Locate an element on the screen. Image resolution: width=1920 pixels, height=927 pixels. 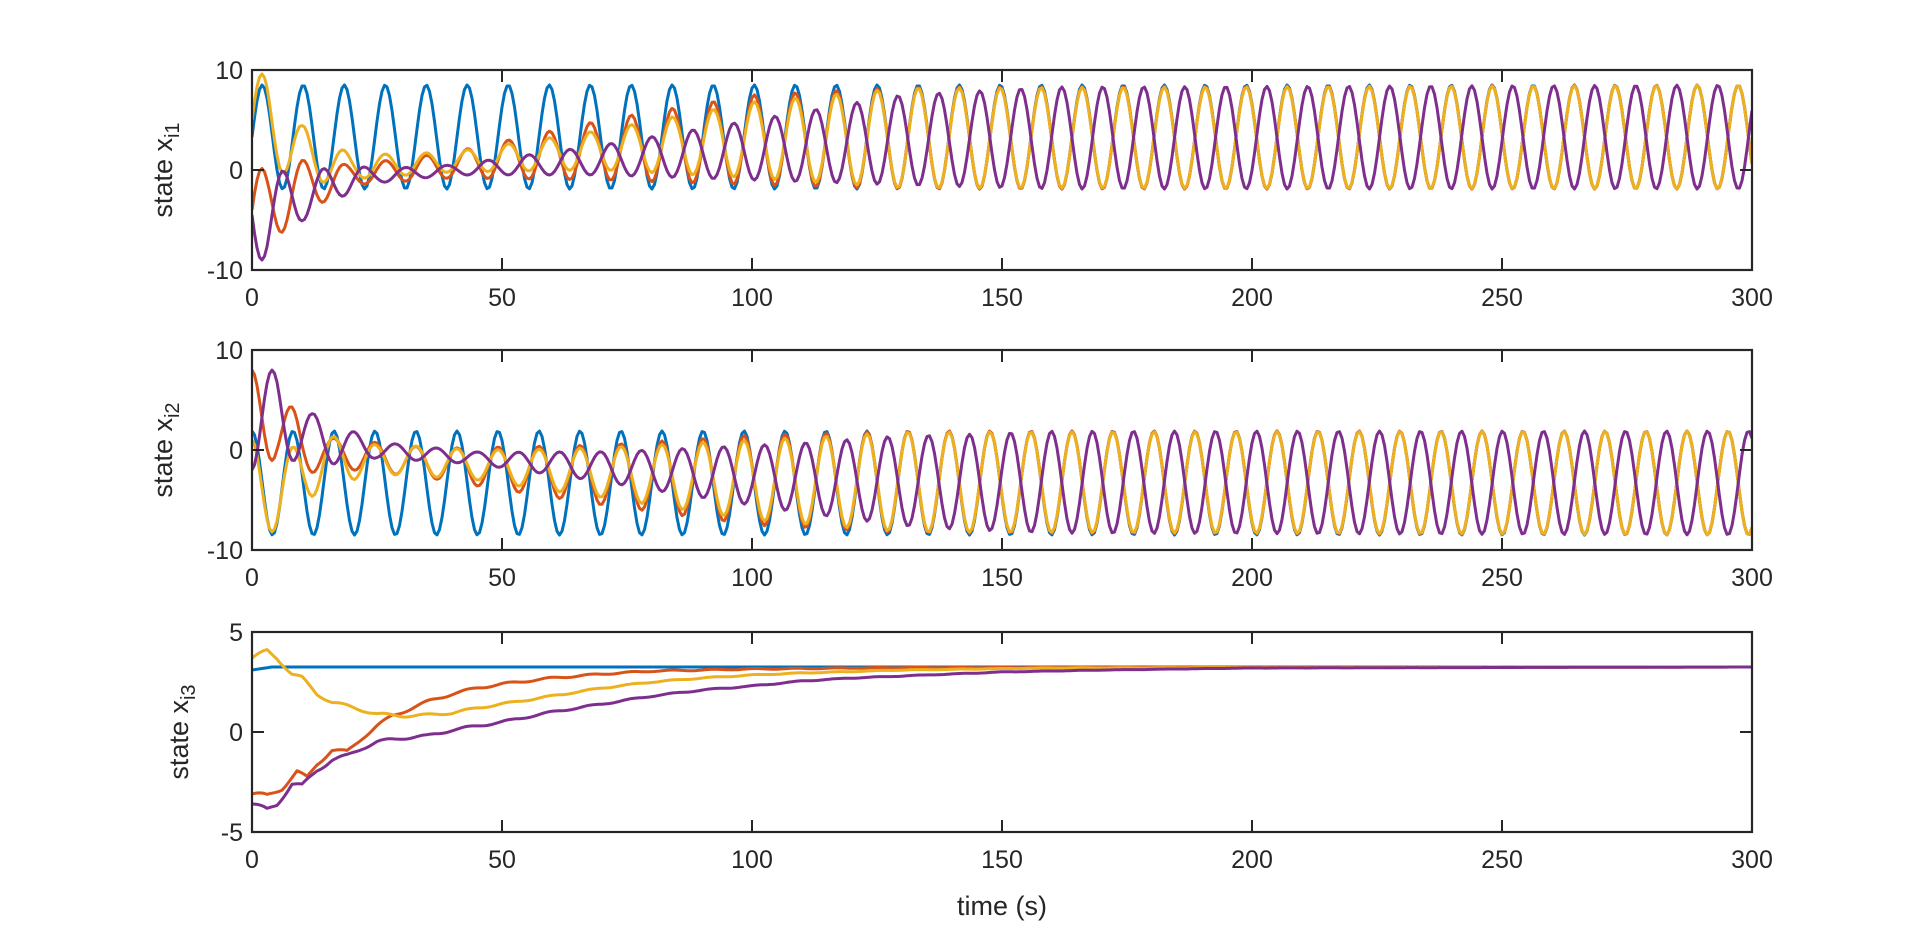
y-axis-label-3: state xi3 is located at coordinates (182, 731).